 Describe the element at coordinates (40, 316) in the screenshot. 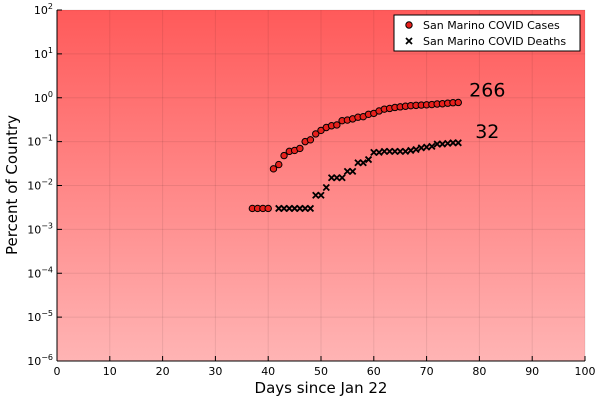

I see `y-tick-label: 10⁻⁵` at that location.